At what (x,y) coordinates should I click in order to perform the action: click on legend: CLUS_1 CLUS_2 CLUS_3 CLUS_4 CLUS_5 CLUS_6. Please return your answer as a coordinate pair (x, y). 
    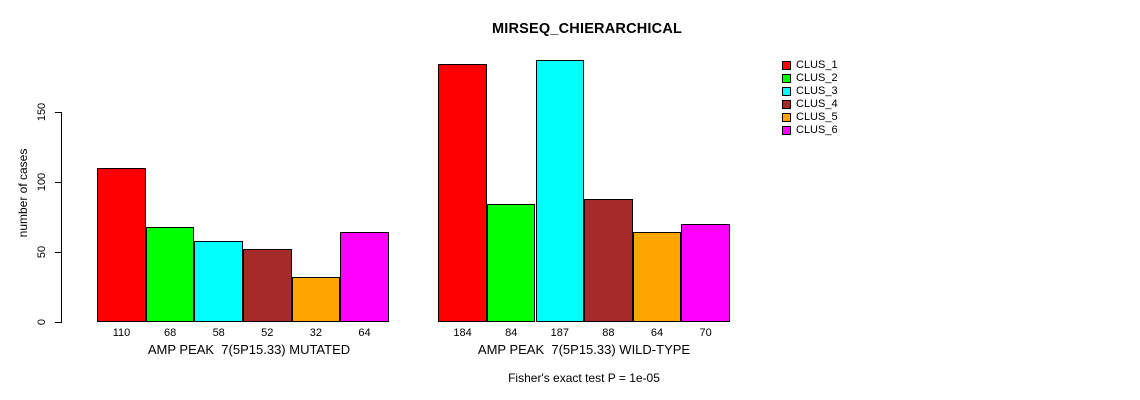
    Looking at the image, I should click on (810, 98).